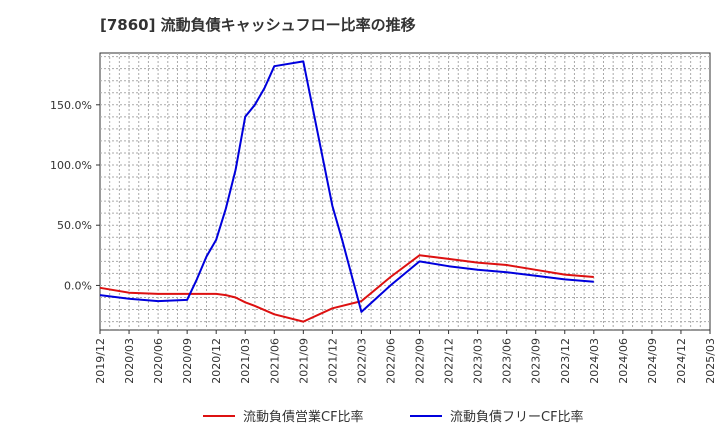 The width and height of the screenshot is (720, 440). What do you see at coordinates (187, 361) in the screenshot?
I see `x-tick-label: 2020/09` at bounding box center [187, 361].